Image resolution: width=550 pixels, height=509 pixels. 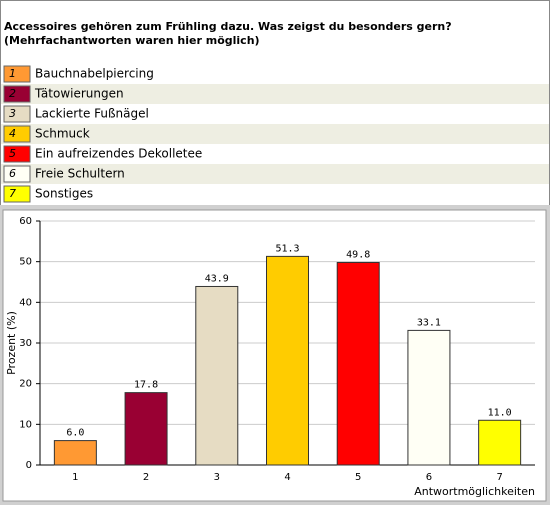 What do you see at coordinates (12, 113) in the screenshot?
I see `legend-number: 3` at bounding box center [12, 113].